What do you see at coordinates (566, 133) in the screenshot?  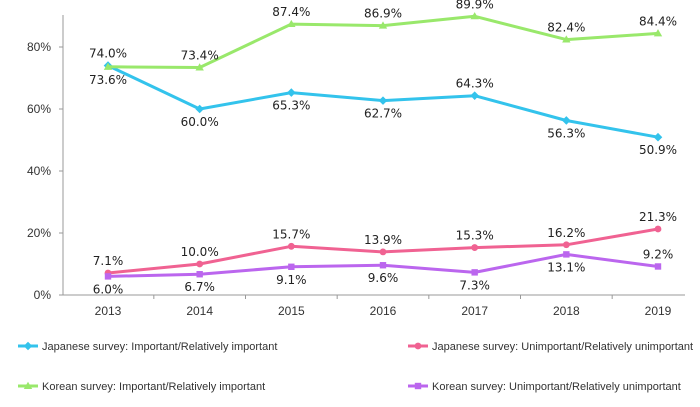 I see `data-label-japanese-important: 56.3%` at bounding box center [566, 133].